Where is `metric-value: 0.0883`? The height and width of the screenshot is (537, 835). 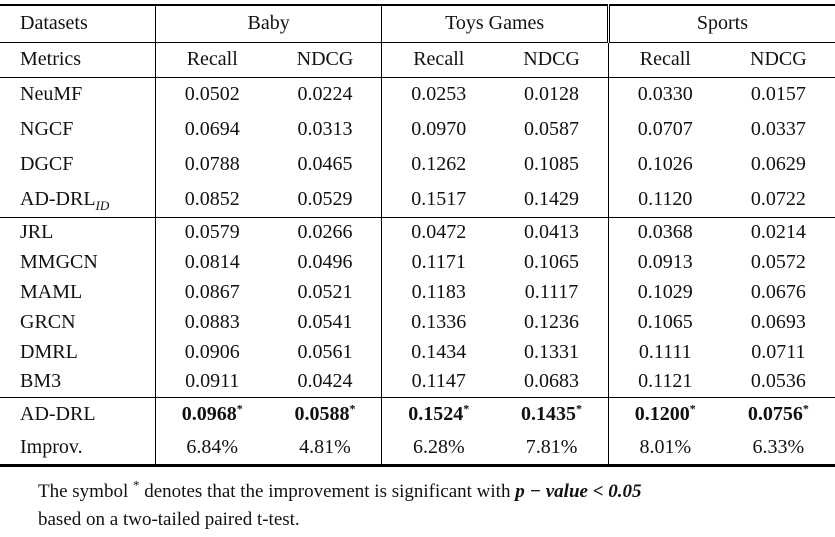
metric-value: 0.0883 is located at coordinates (211, 322).